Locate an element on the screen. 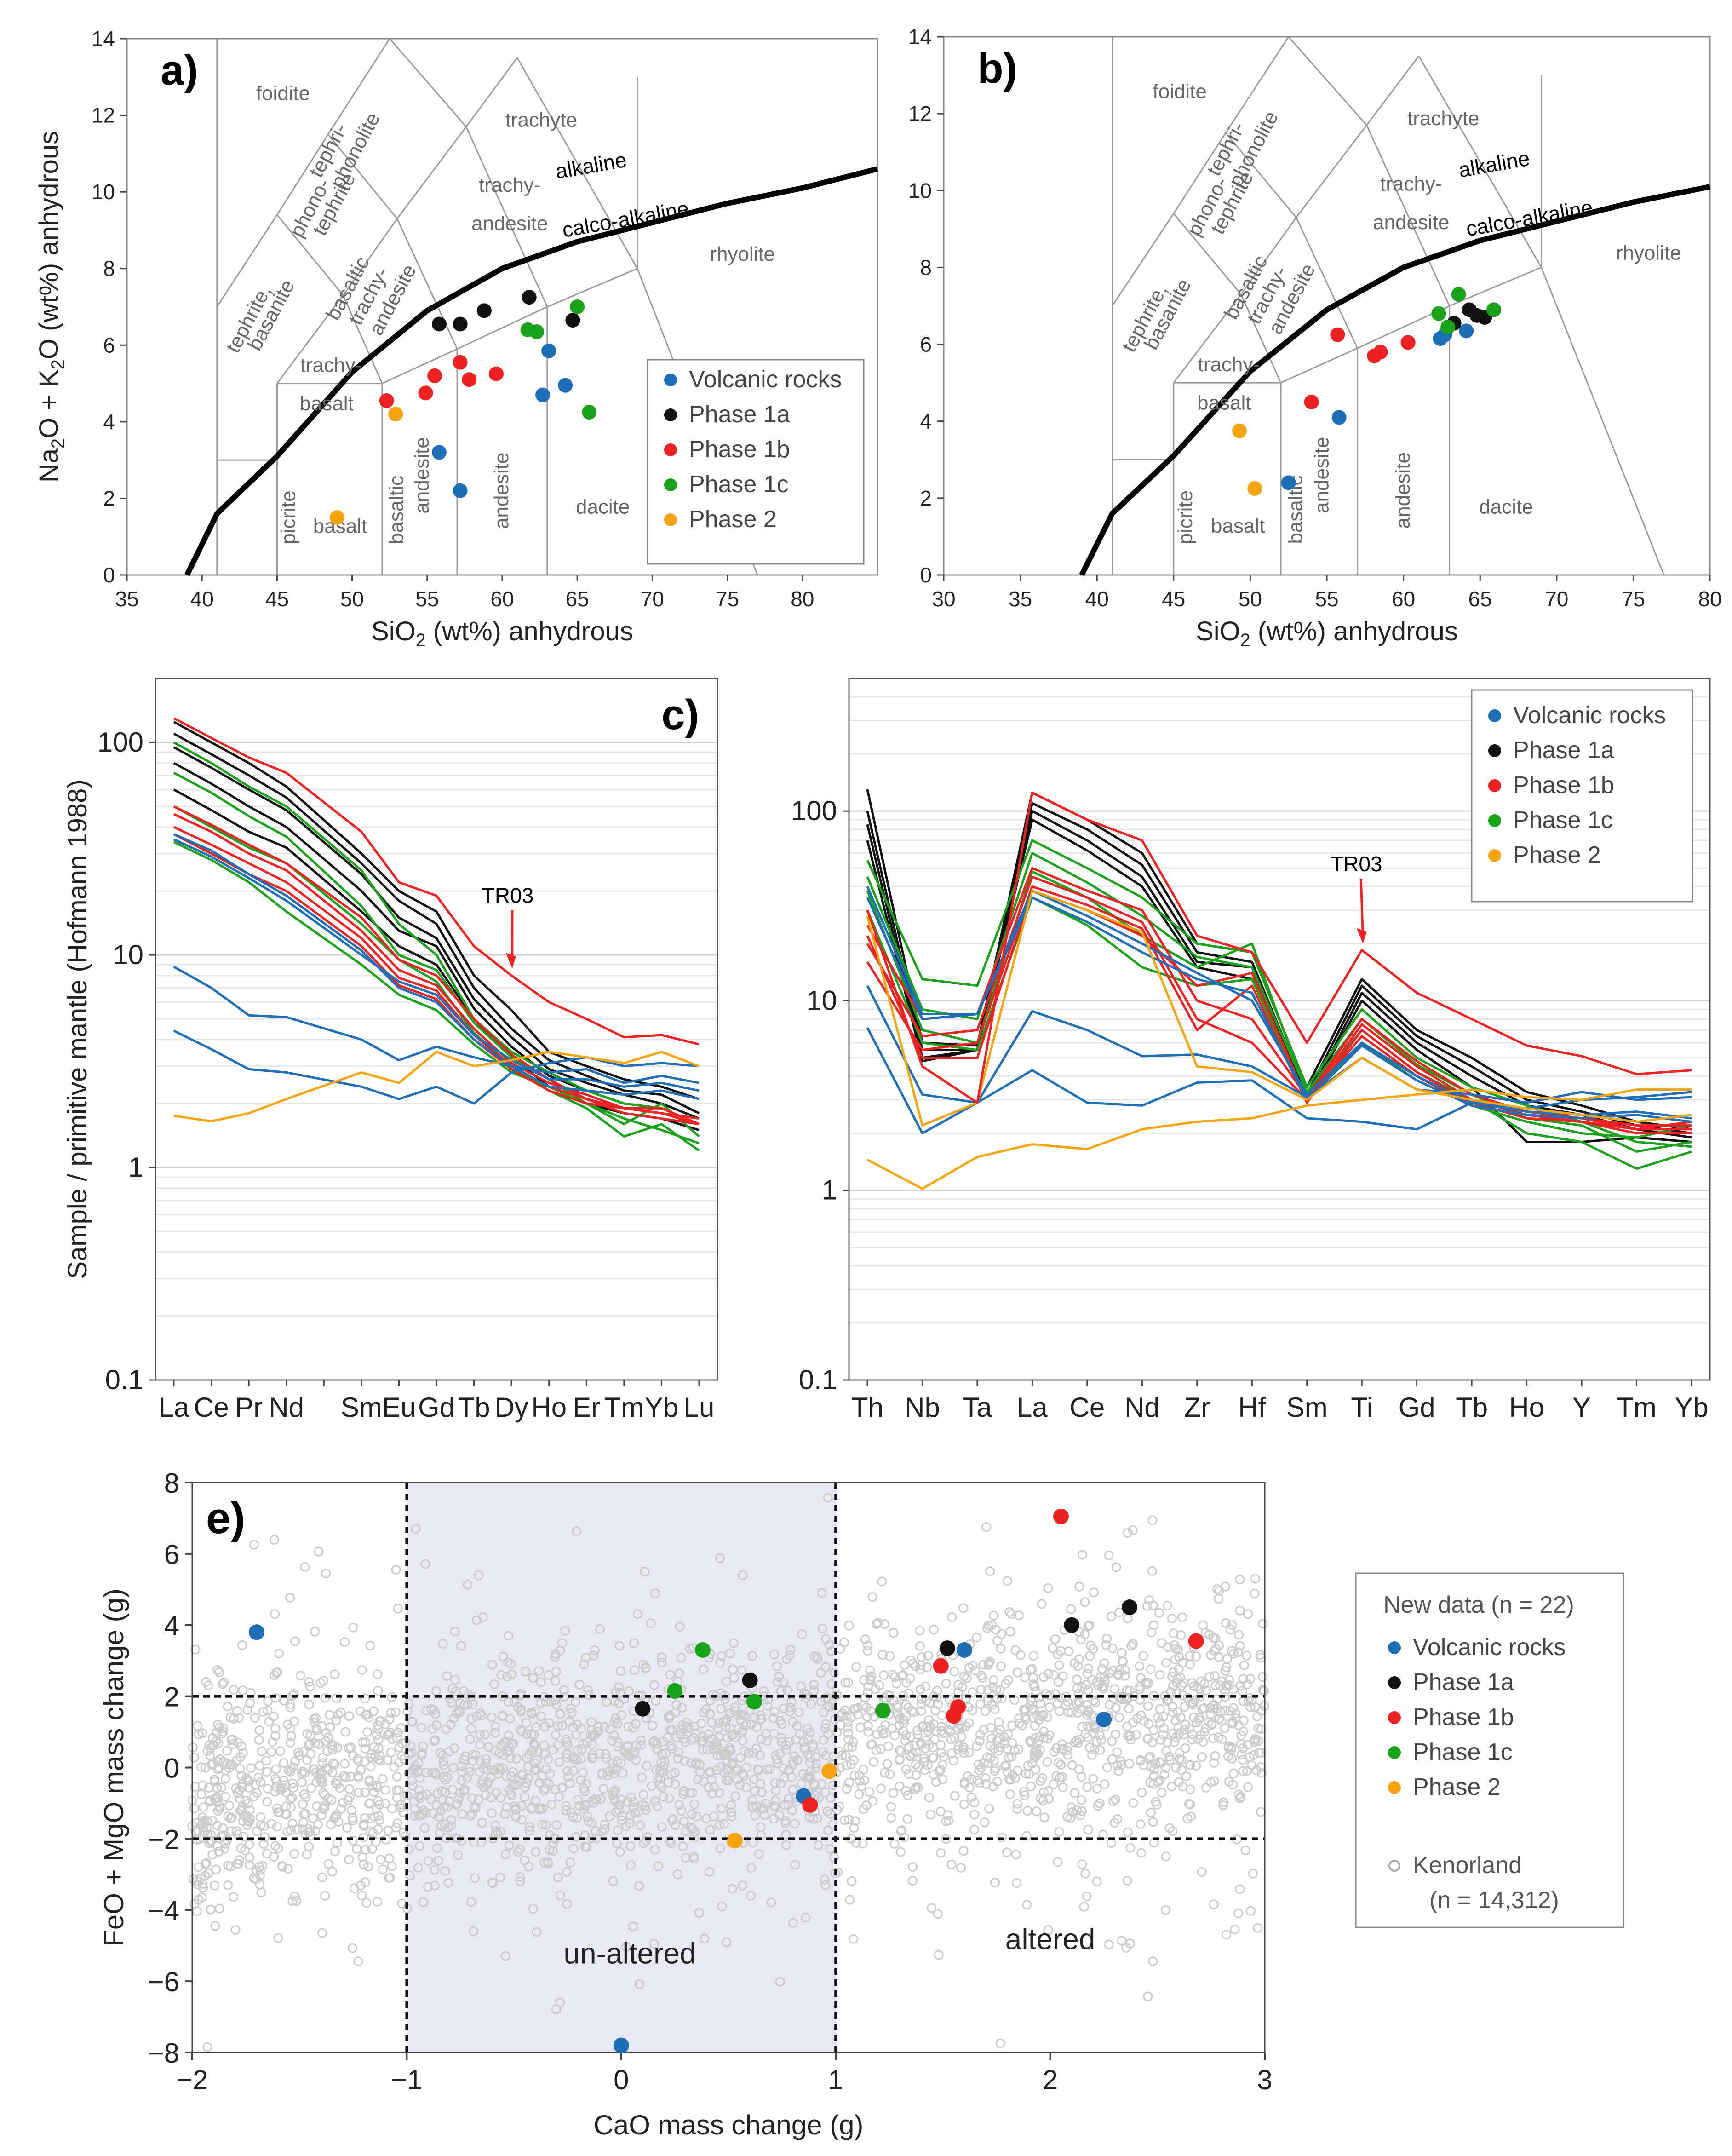  tas-field-boundary is located at coordinates (1227, 298).